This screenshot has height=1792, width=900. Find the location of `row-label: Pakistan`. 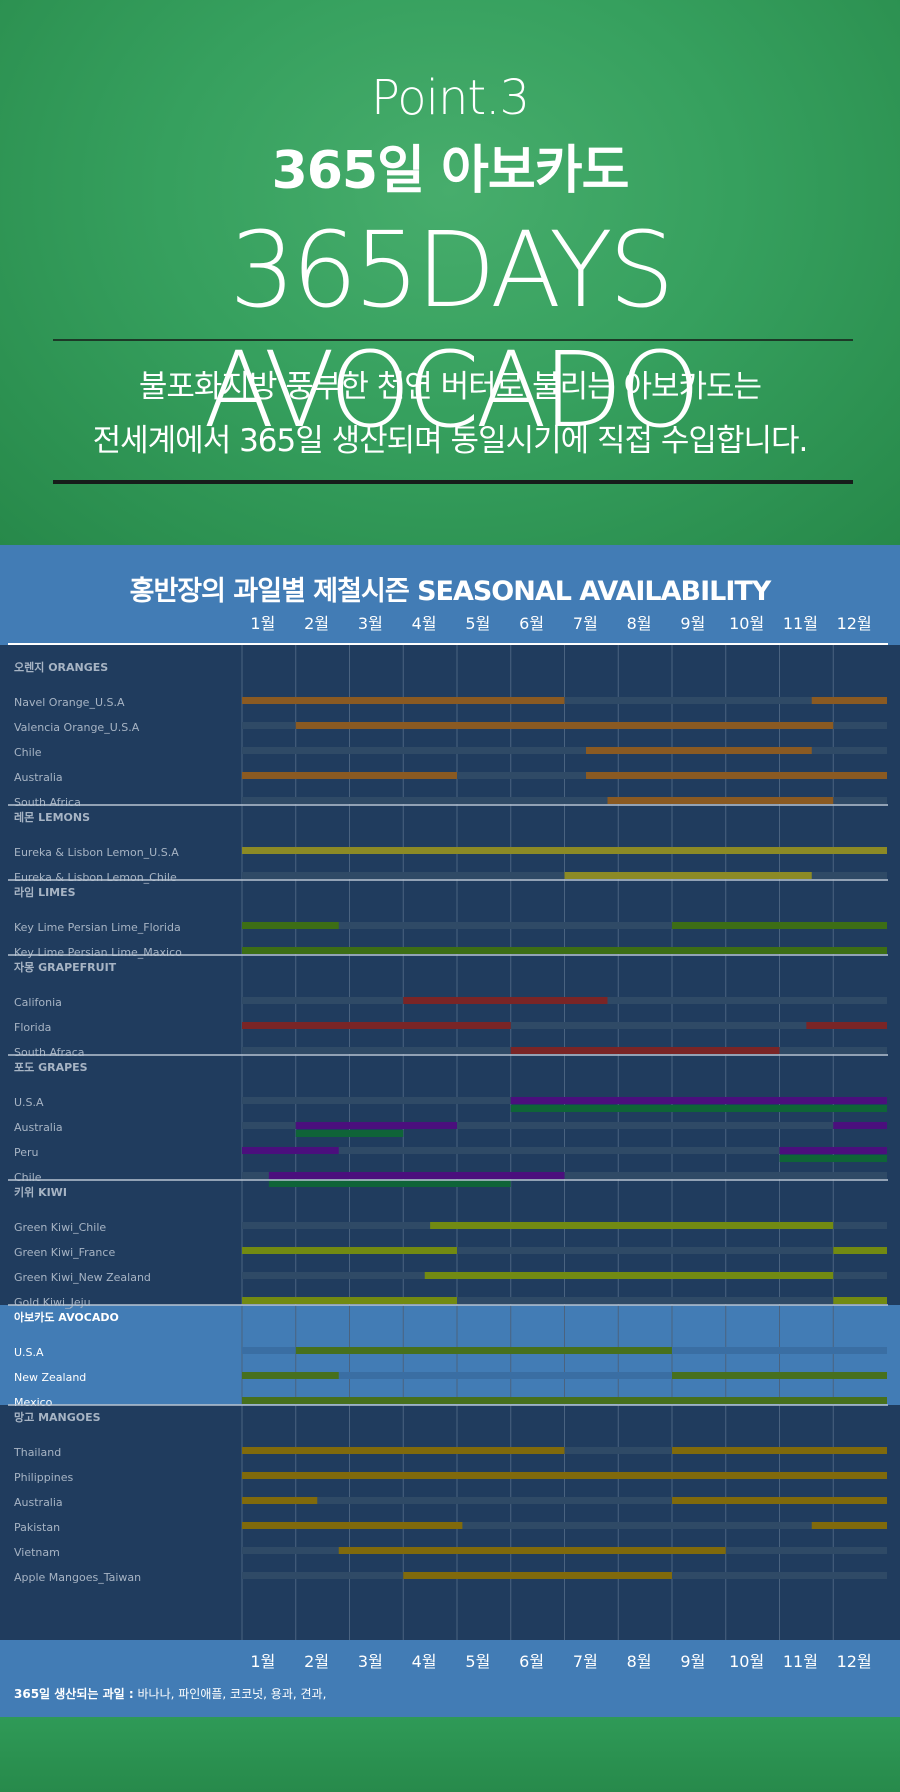

row-label: Pakistan is located at coordinates (37, 1527).